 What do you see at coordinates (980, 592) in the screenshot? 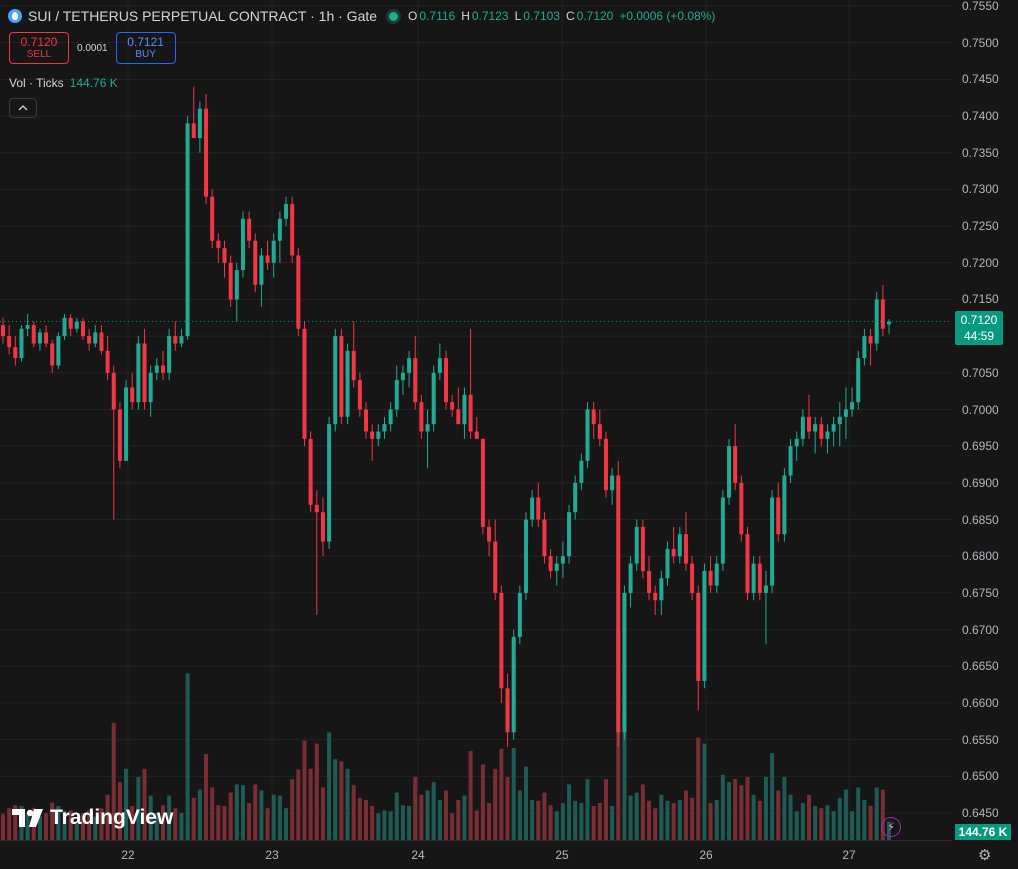
I see `price-tick-label: 0.6750` at bounding box center [980, 592].